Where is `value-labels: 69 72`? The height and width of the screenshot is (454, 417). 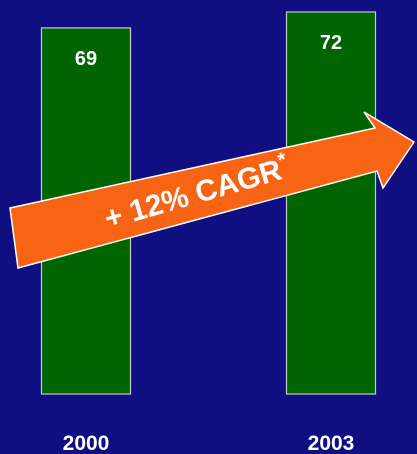 value-labels: 69 72 is located at coordinates (208, 51).